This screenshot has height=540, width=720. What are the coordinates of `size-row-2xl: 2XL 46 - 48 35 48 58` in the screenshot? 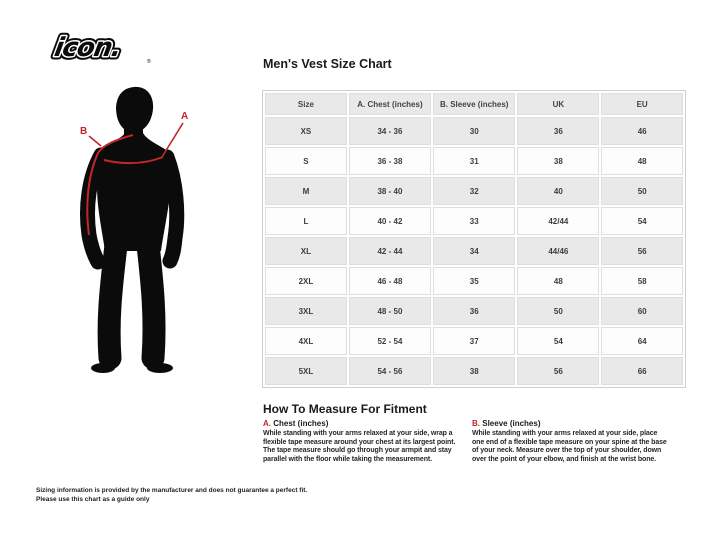 It's located at (474, 281).